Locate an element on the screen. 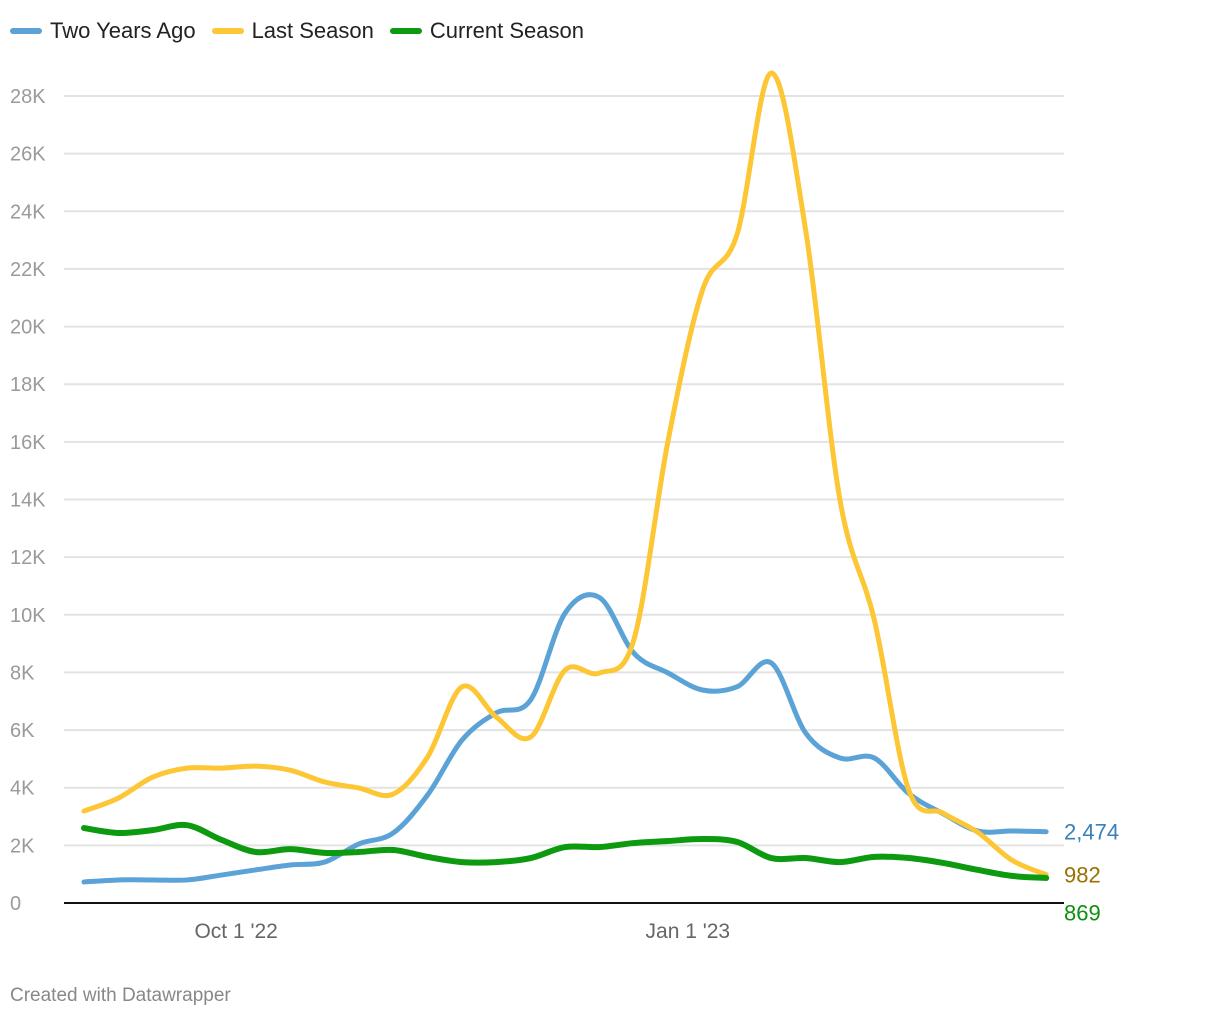  y-tick-label: 24K is located at coordinates (28, 212).